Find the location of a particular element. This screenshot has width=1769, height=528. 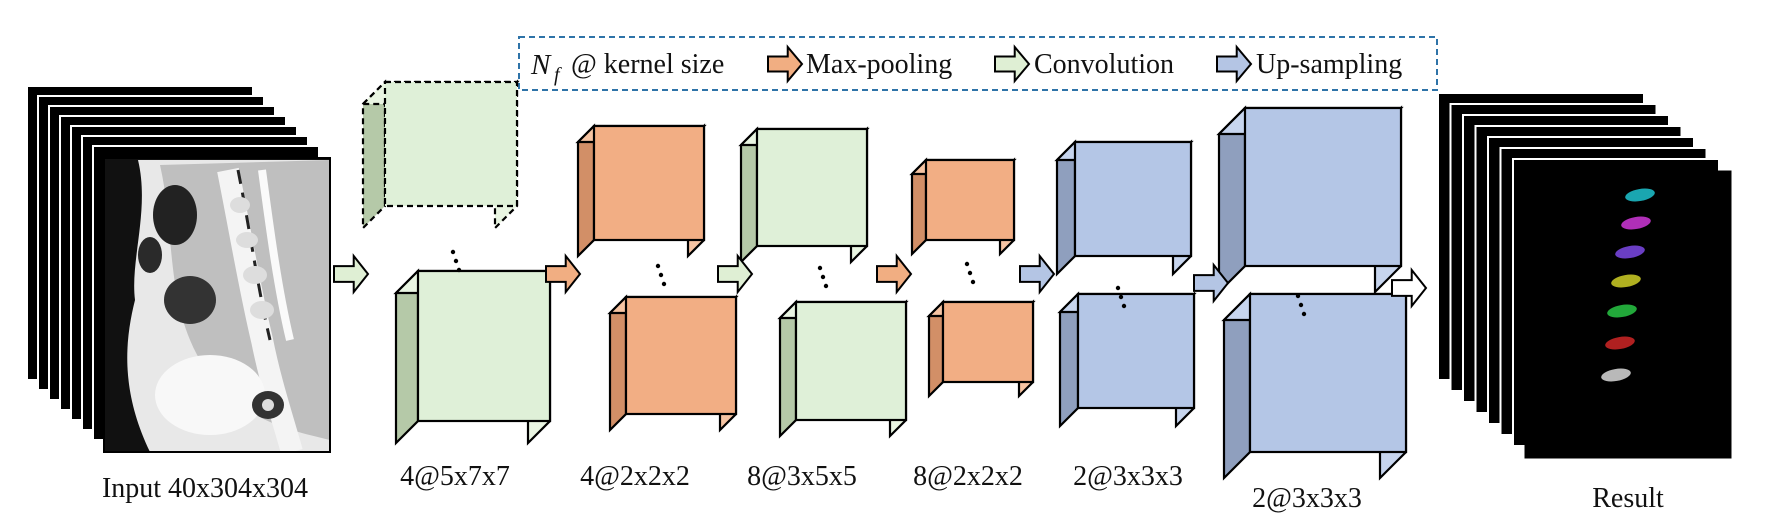

conv2-block-back-side-face is located at coordinates (749, 195).